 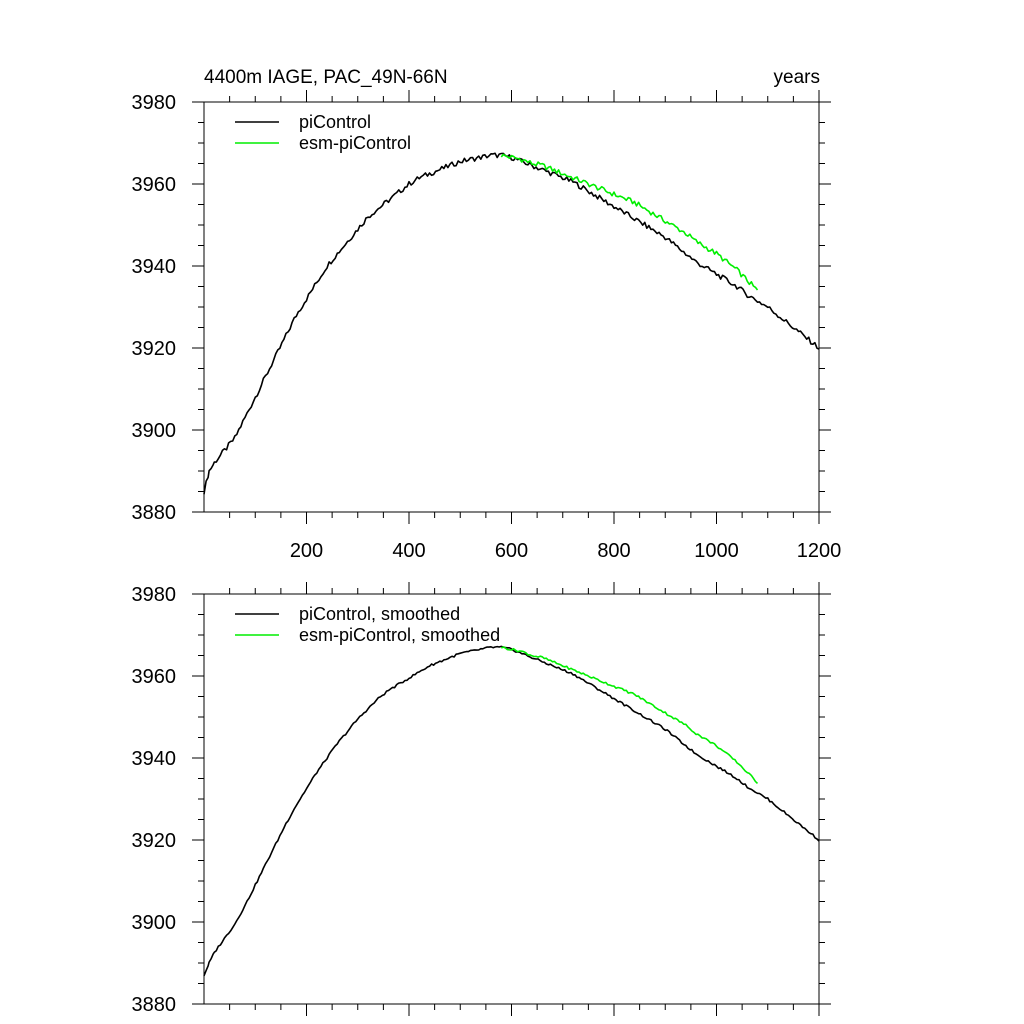 I want to click on panel-bottom-ytick-labels: 3880 3900 3920 3940 3960 3980, so click(x=154, y=800).